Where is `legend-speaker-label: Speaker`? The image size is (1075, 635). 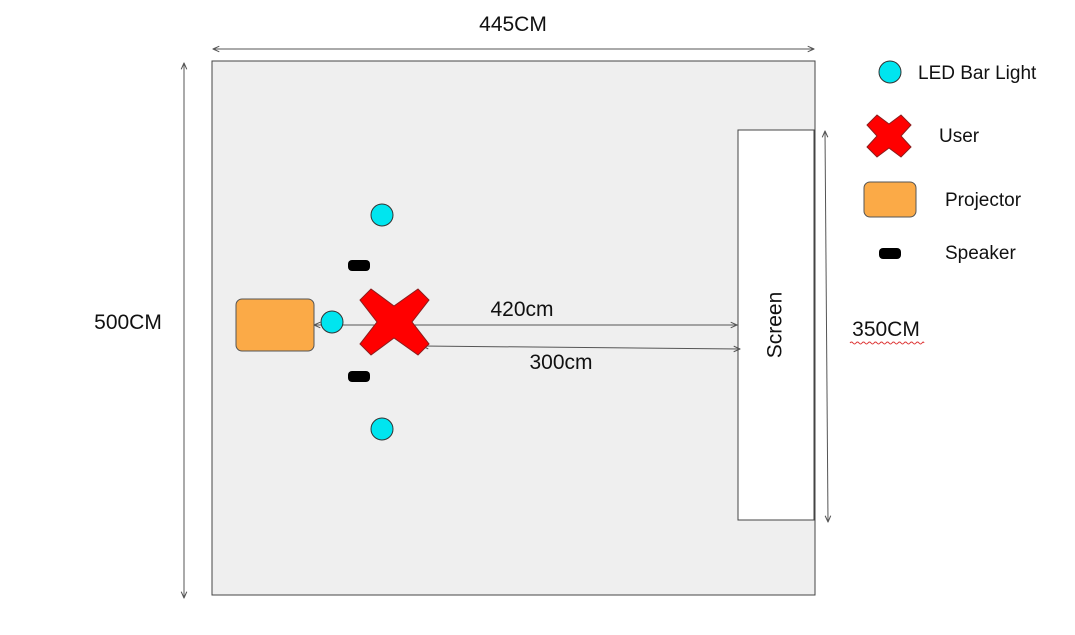
legend-speaker-label: Speaker is located at coordinates (980, 253).